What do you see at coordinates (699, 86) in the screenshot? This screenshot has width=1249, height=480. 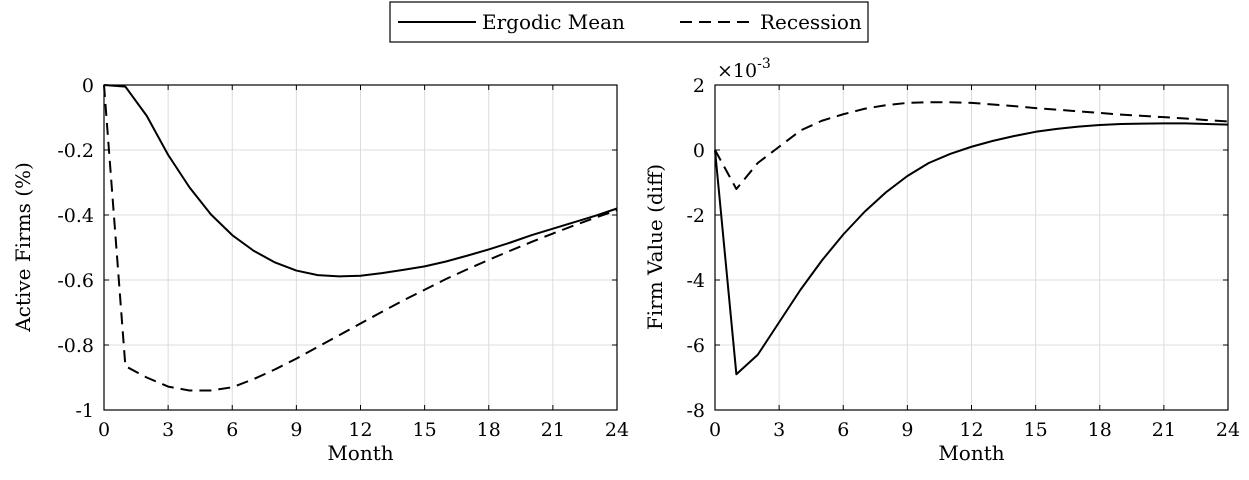 I see `y-tick-label: 2` at bounding box center [699, 86].